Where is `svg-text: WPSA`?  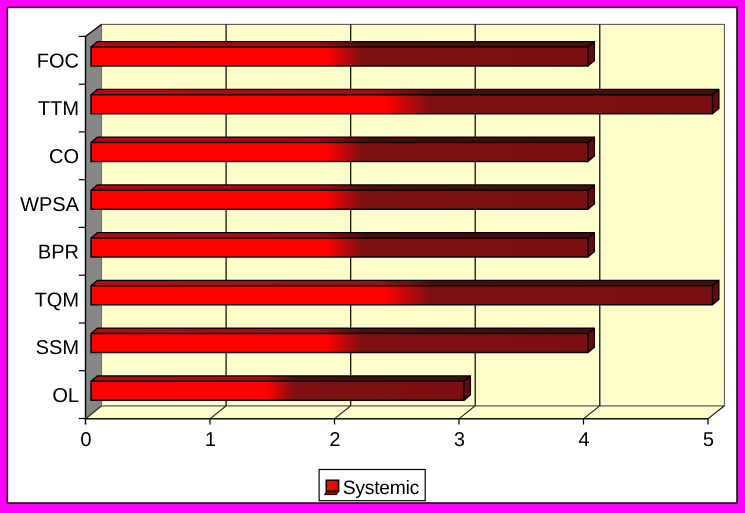 svg-text: WPSA is located at coordinates (50, 205).